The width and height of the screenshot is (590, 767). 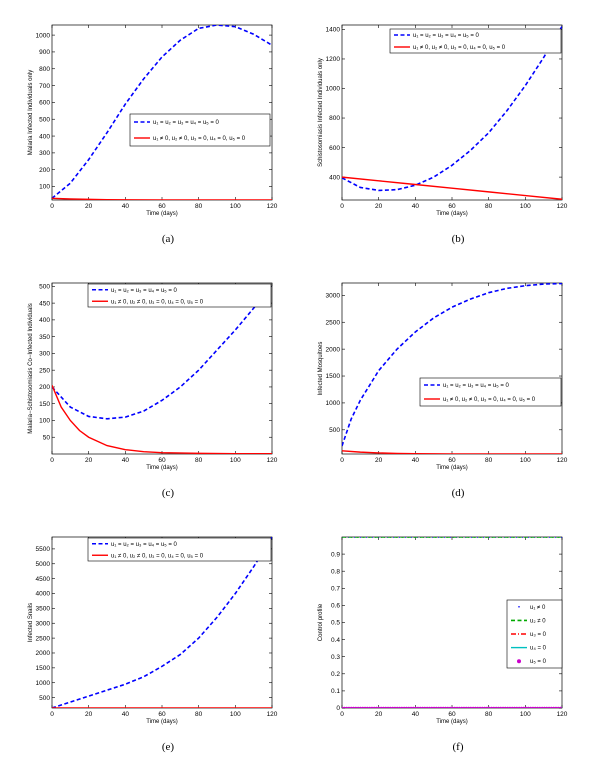 What do you see at coordinates (43, 609) in the screenshot?
I see `y-tick-label: 3500` at bounding box center [43, 609].